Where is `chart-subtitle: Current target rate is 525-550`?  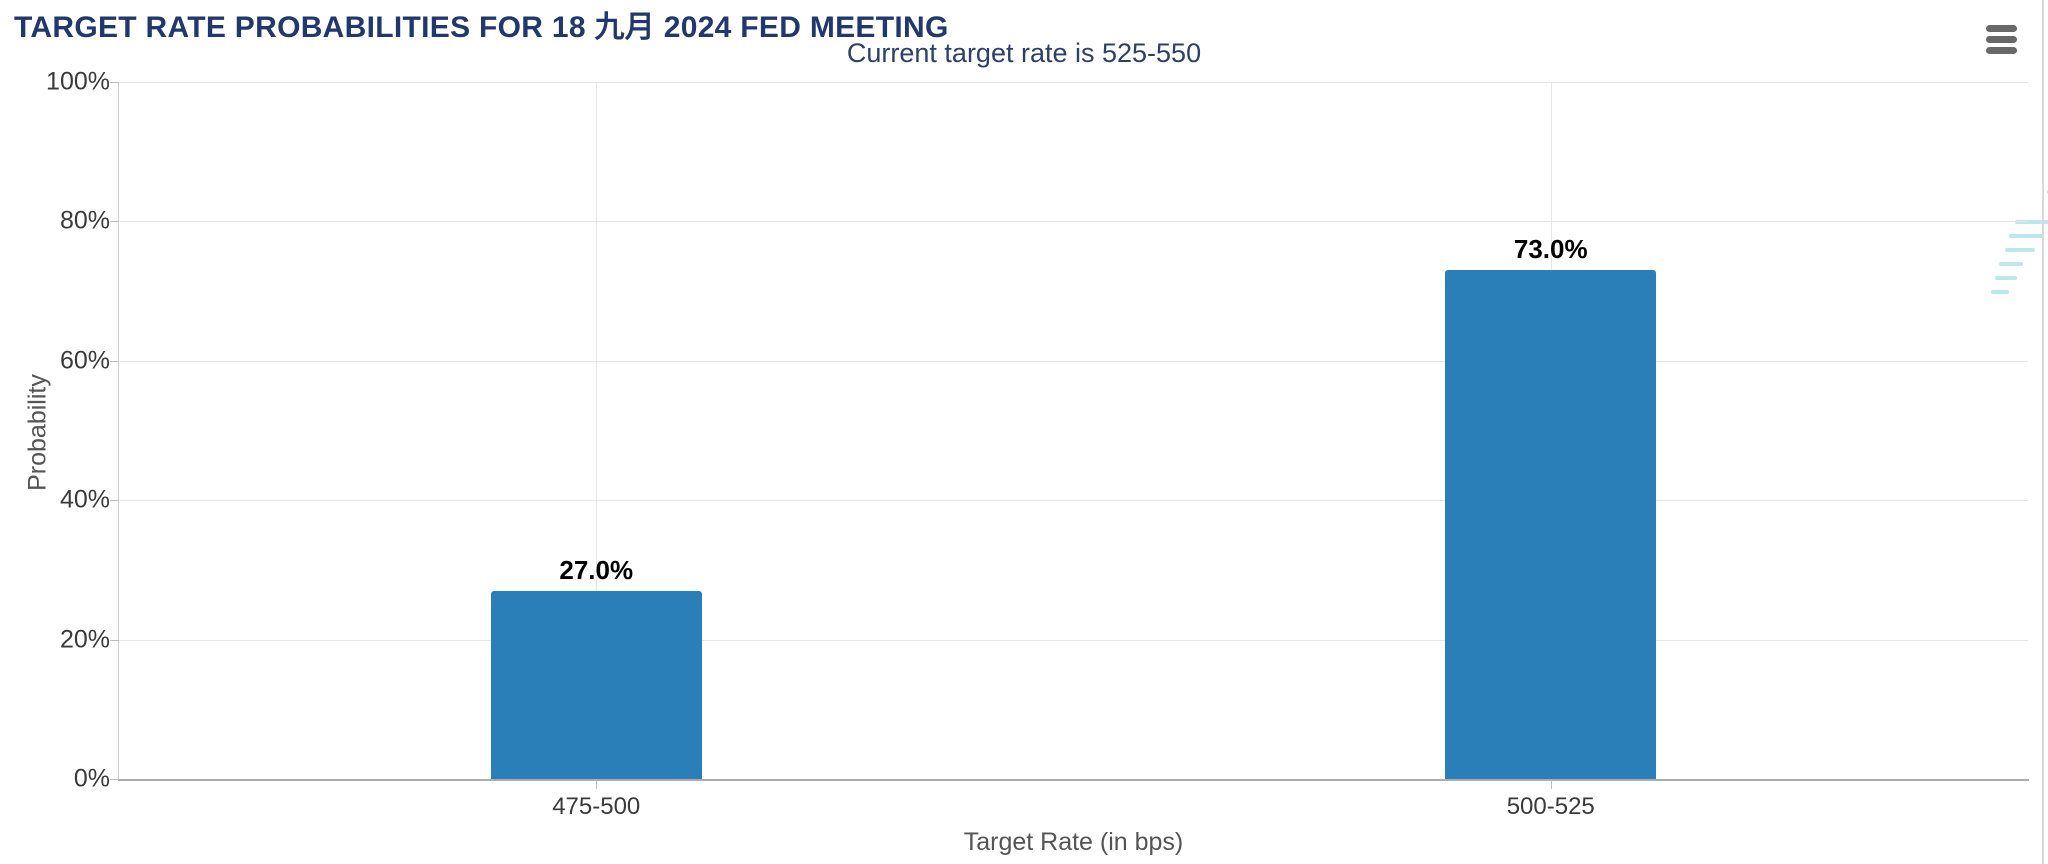
chart-subtitle: Current target rate is 525-550 is located at coordinates (1024, 53).